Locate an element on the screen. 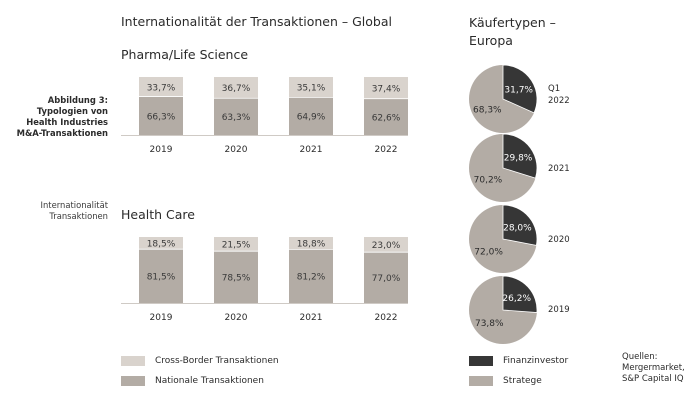  data-label-national: 62,6% is located at coordinates (386, 118).